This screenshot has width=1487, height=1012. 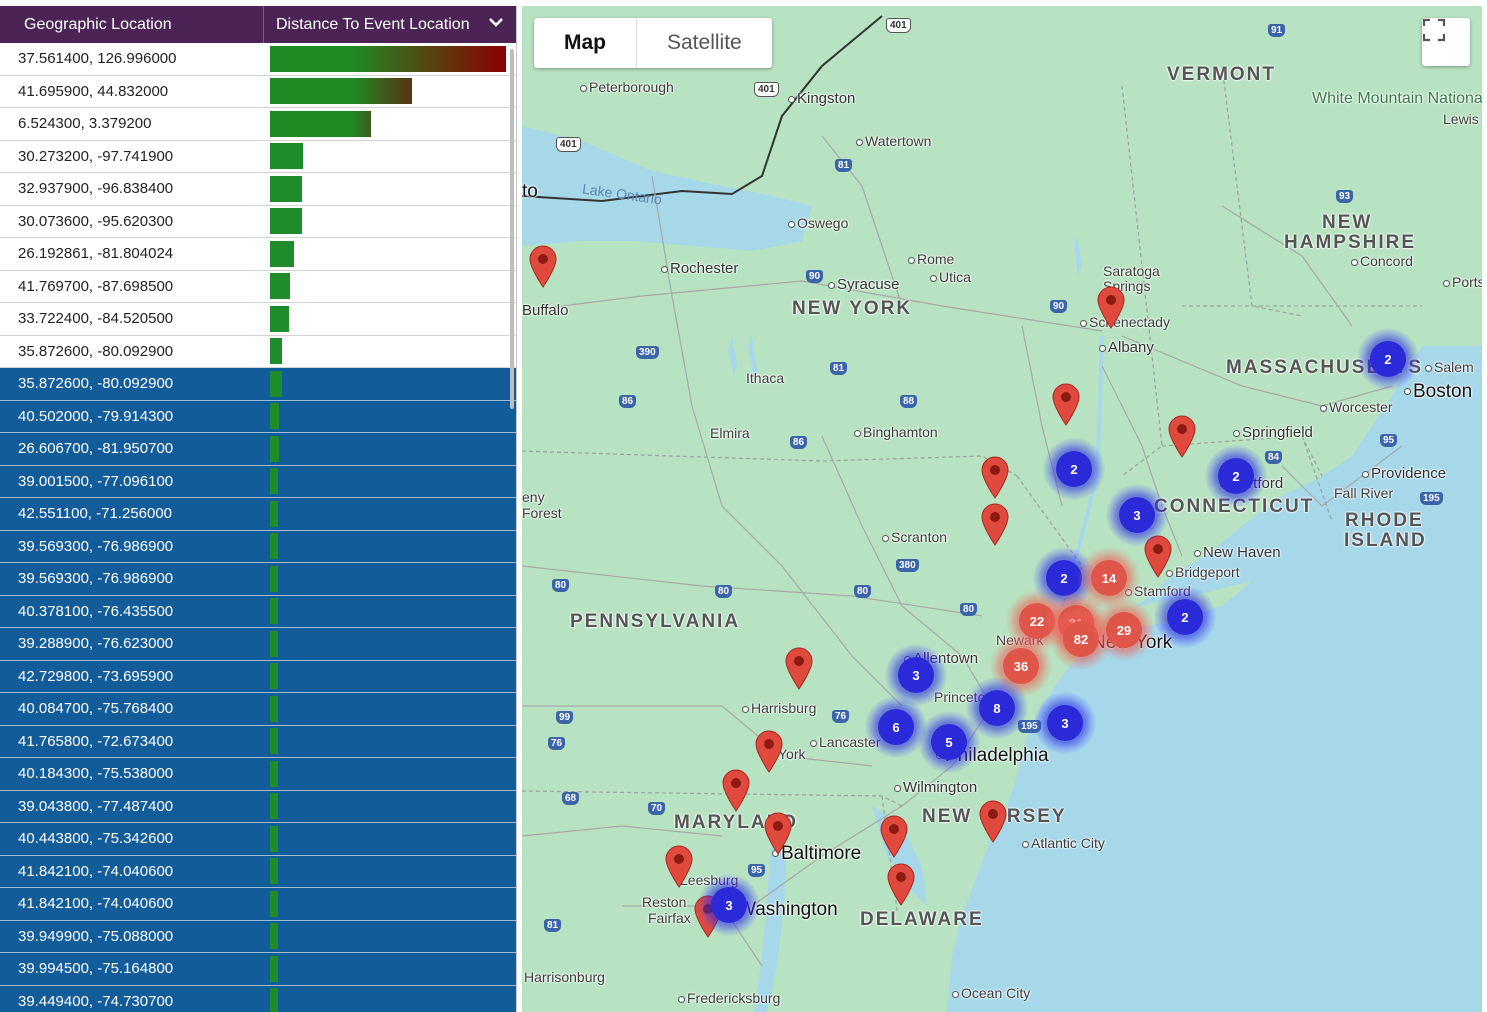 I want to click on map-type-map-button: Map, so click(x=585, y=43).